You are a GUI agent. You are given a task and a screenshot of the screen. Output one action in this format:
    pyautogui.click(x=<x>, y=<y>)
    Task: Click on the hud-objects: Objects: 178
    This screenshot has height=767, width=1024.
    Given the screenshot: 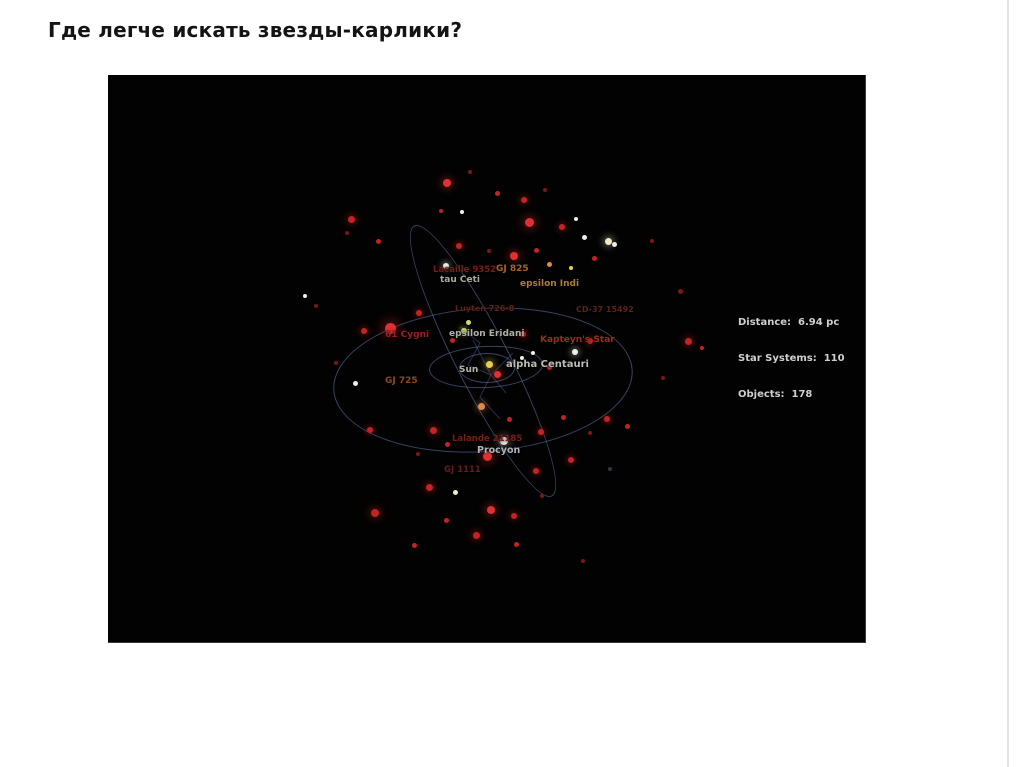 What is the action you would take?
    pyautogui.click(x=775, y=394)
    